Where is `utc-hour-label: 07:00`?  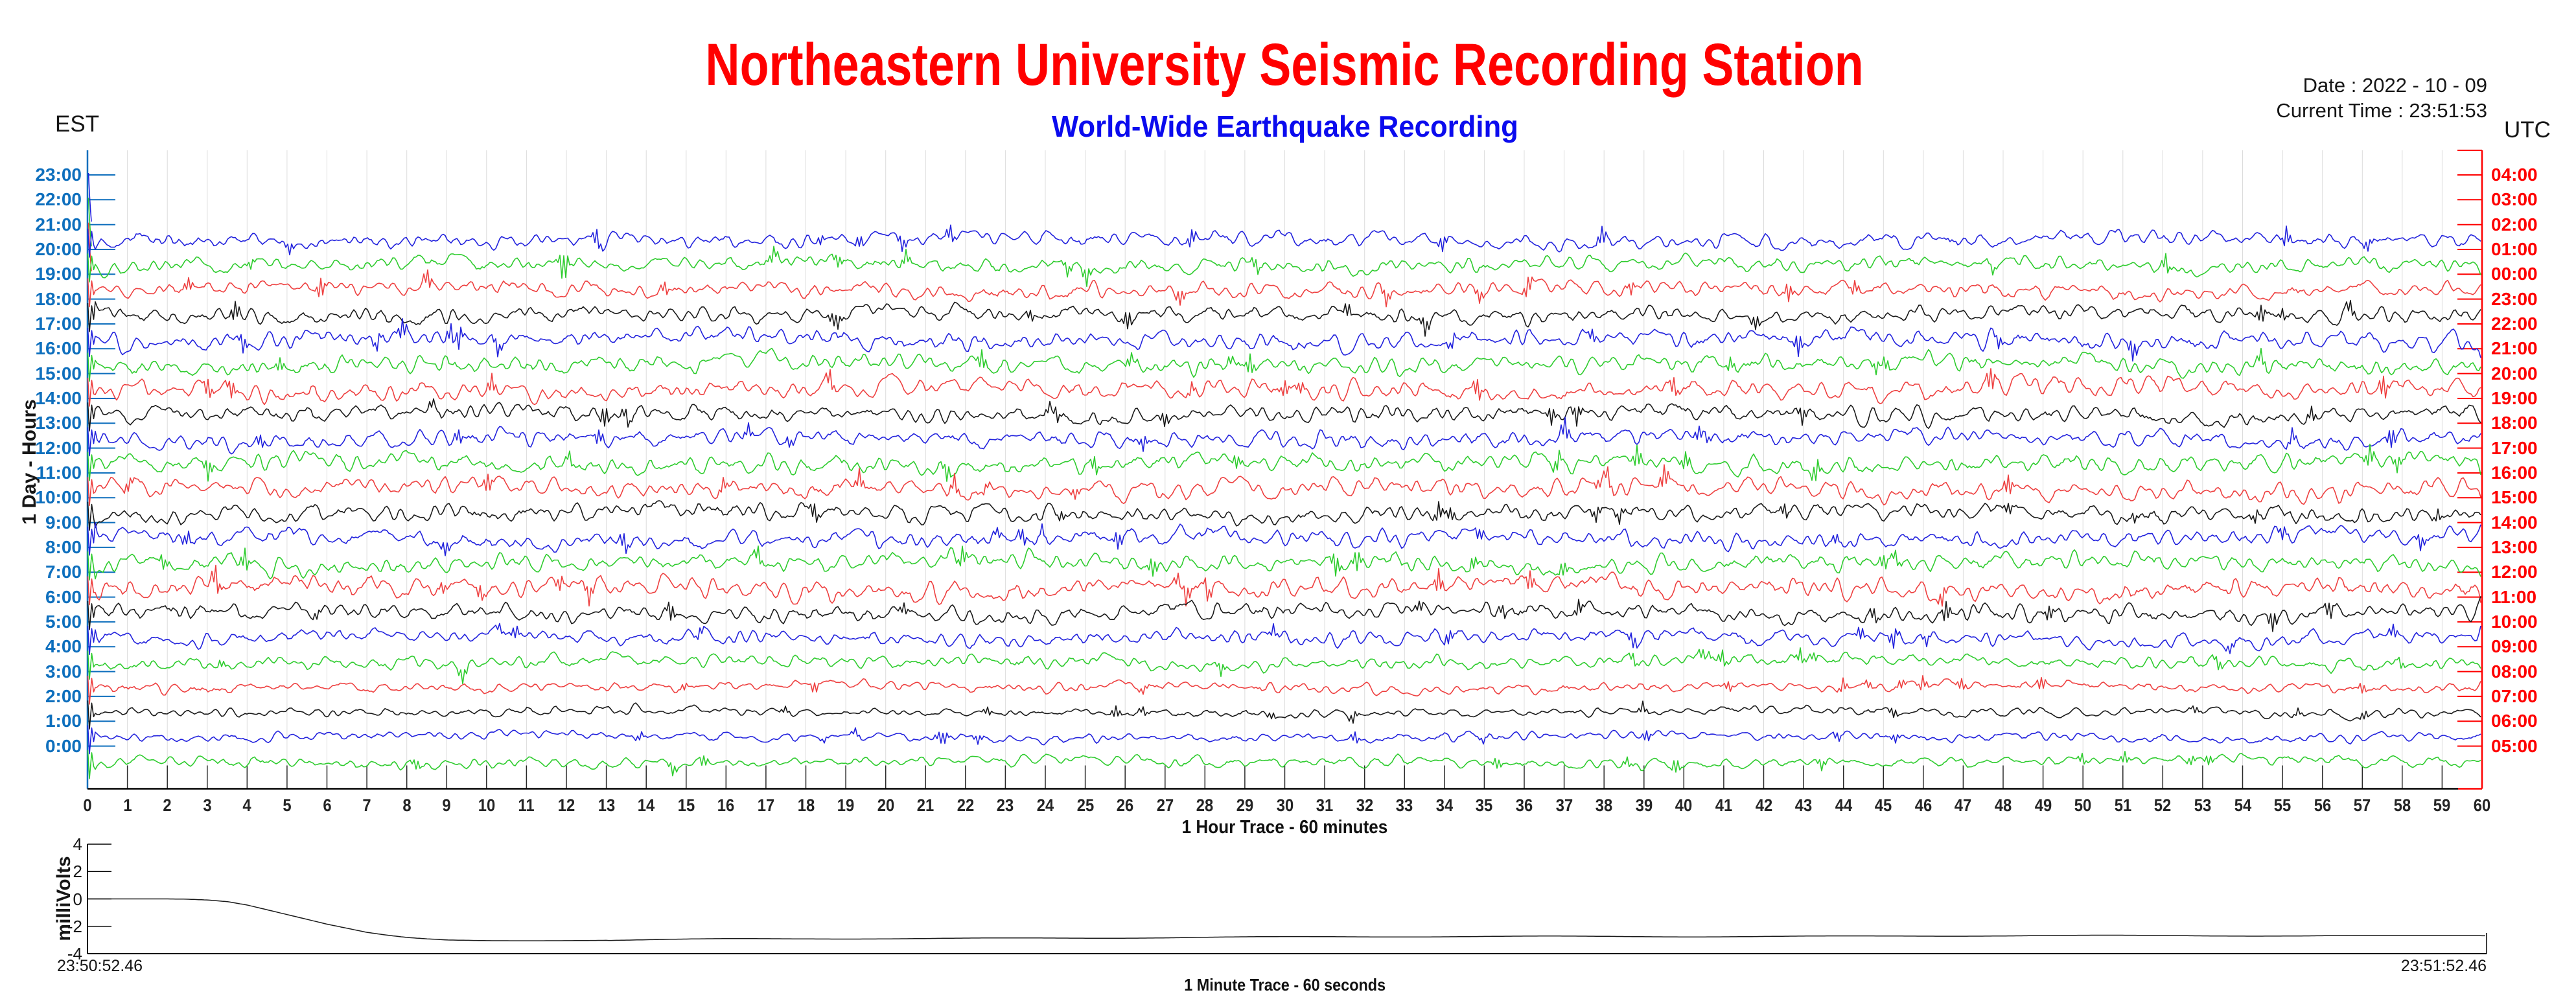 utc-hour-label: 07:00 is located at coordinates (2515, 695).